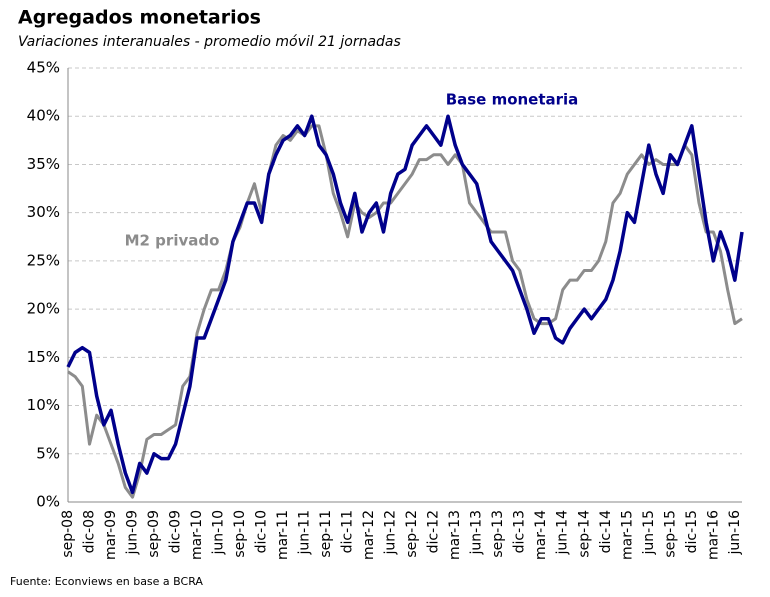 This screenshot has width=770, height=597. I want to click on x-tick-label: jun-13, so click(477, 533).